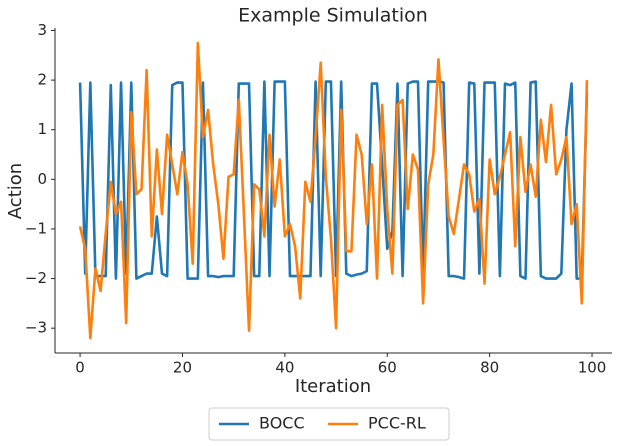  I want to click on y-tick-label: 1, so click(42, 129).